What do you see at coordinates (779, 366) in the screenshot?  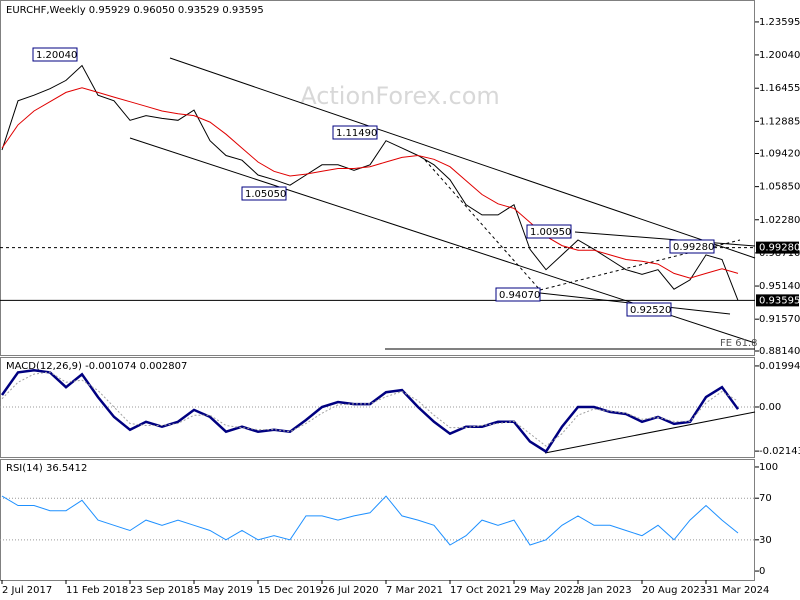 I see `y-tick-label: 0.019943` at bounding box center [779, 366].